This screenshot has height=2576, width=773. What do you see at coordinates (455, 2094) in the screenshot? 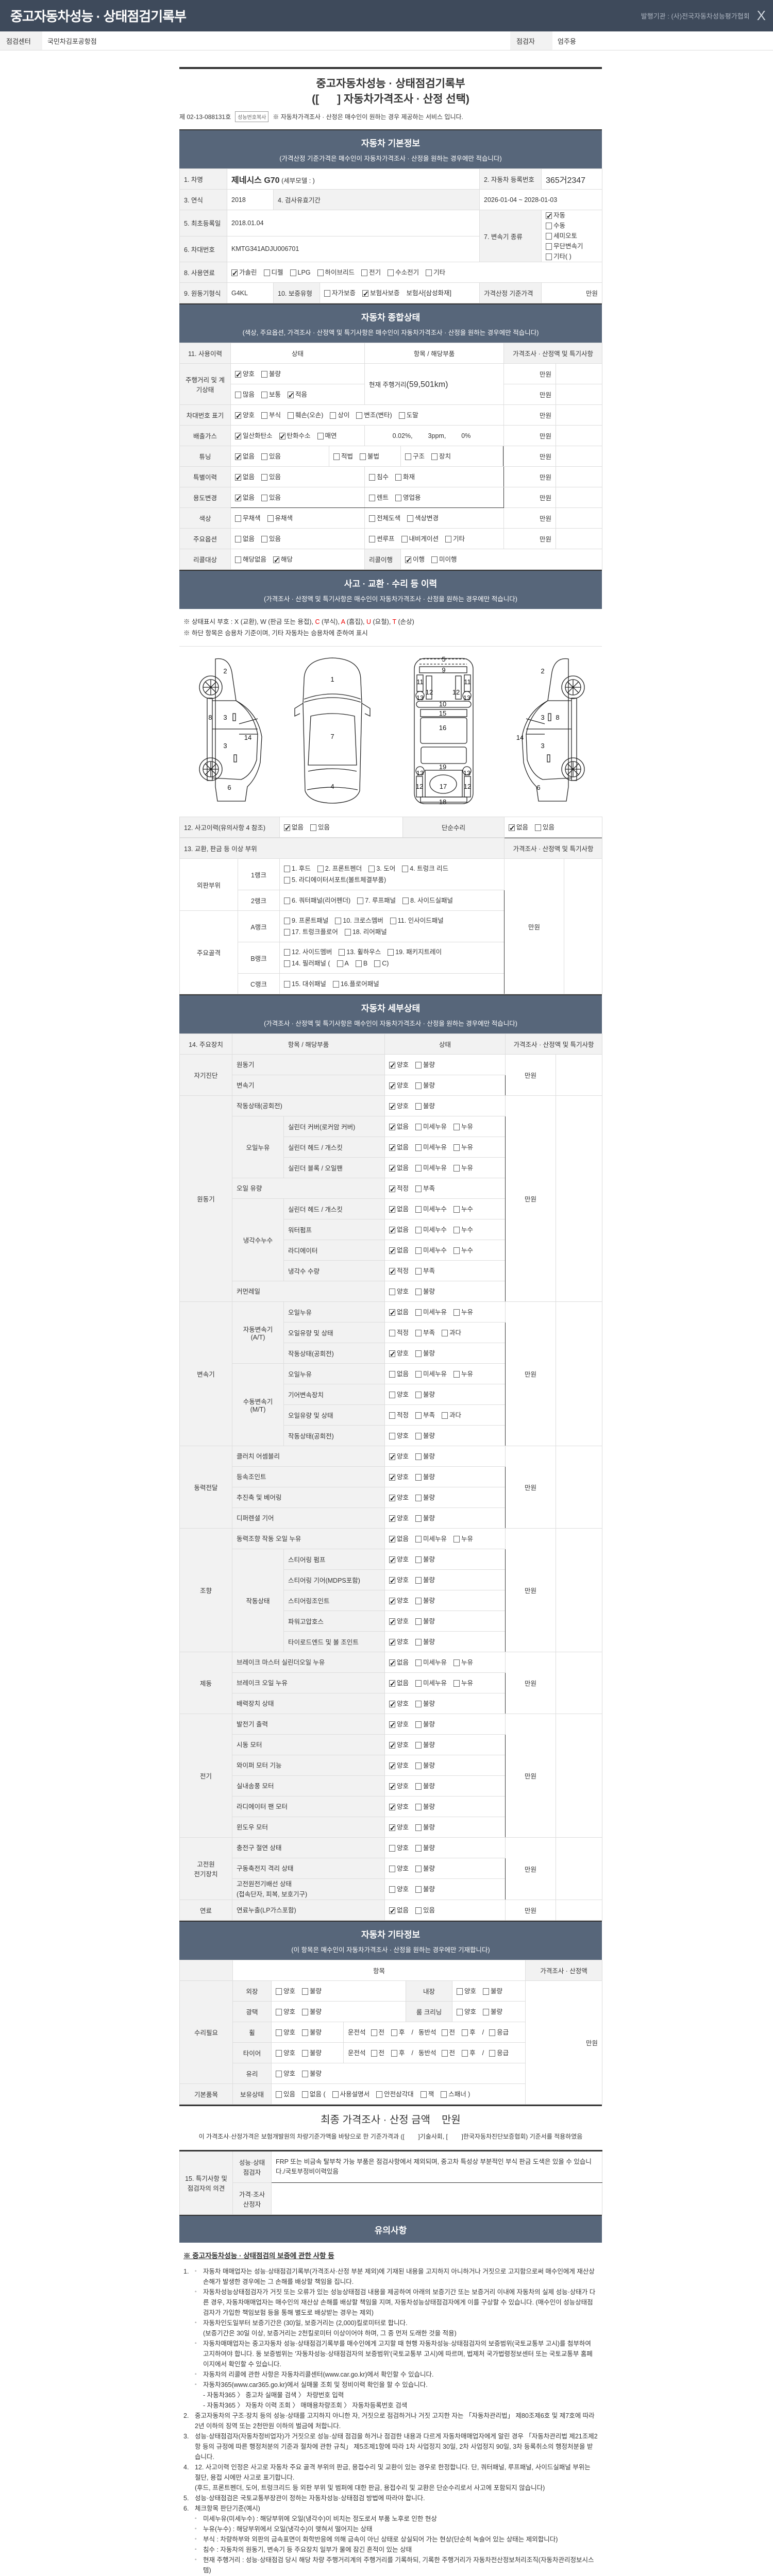
I see `checkbox-option: 스패너 )` at bounding box center [455, 2094].